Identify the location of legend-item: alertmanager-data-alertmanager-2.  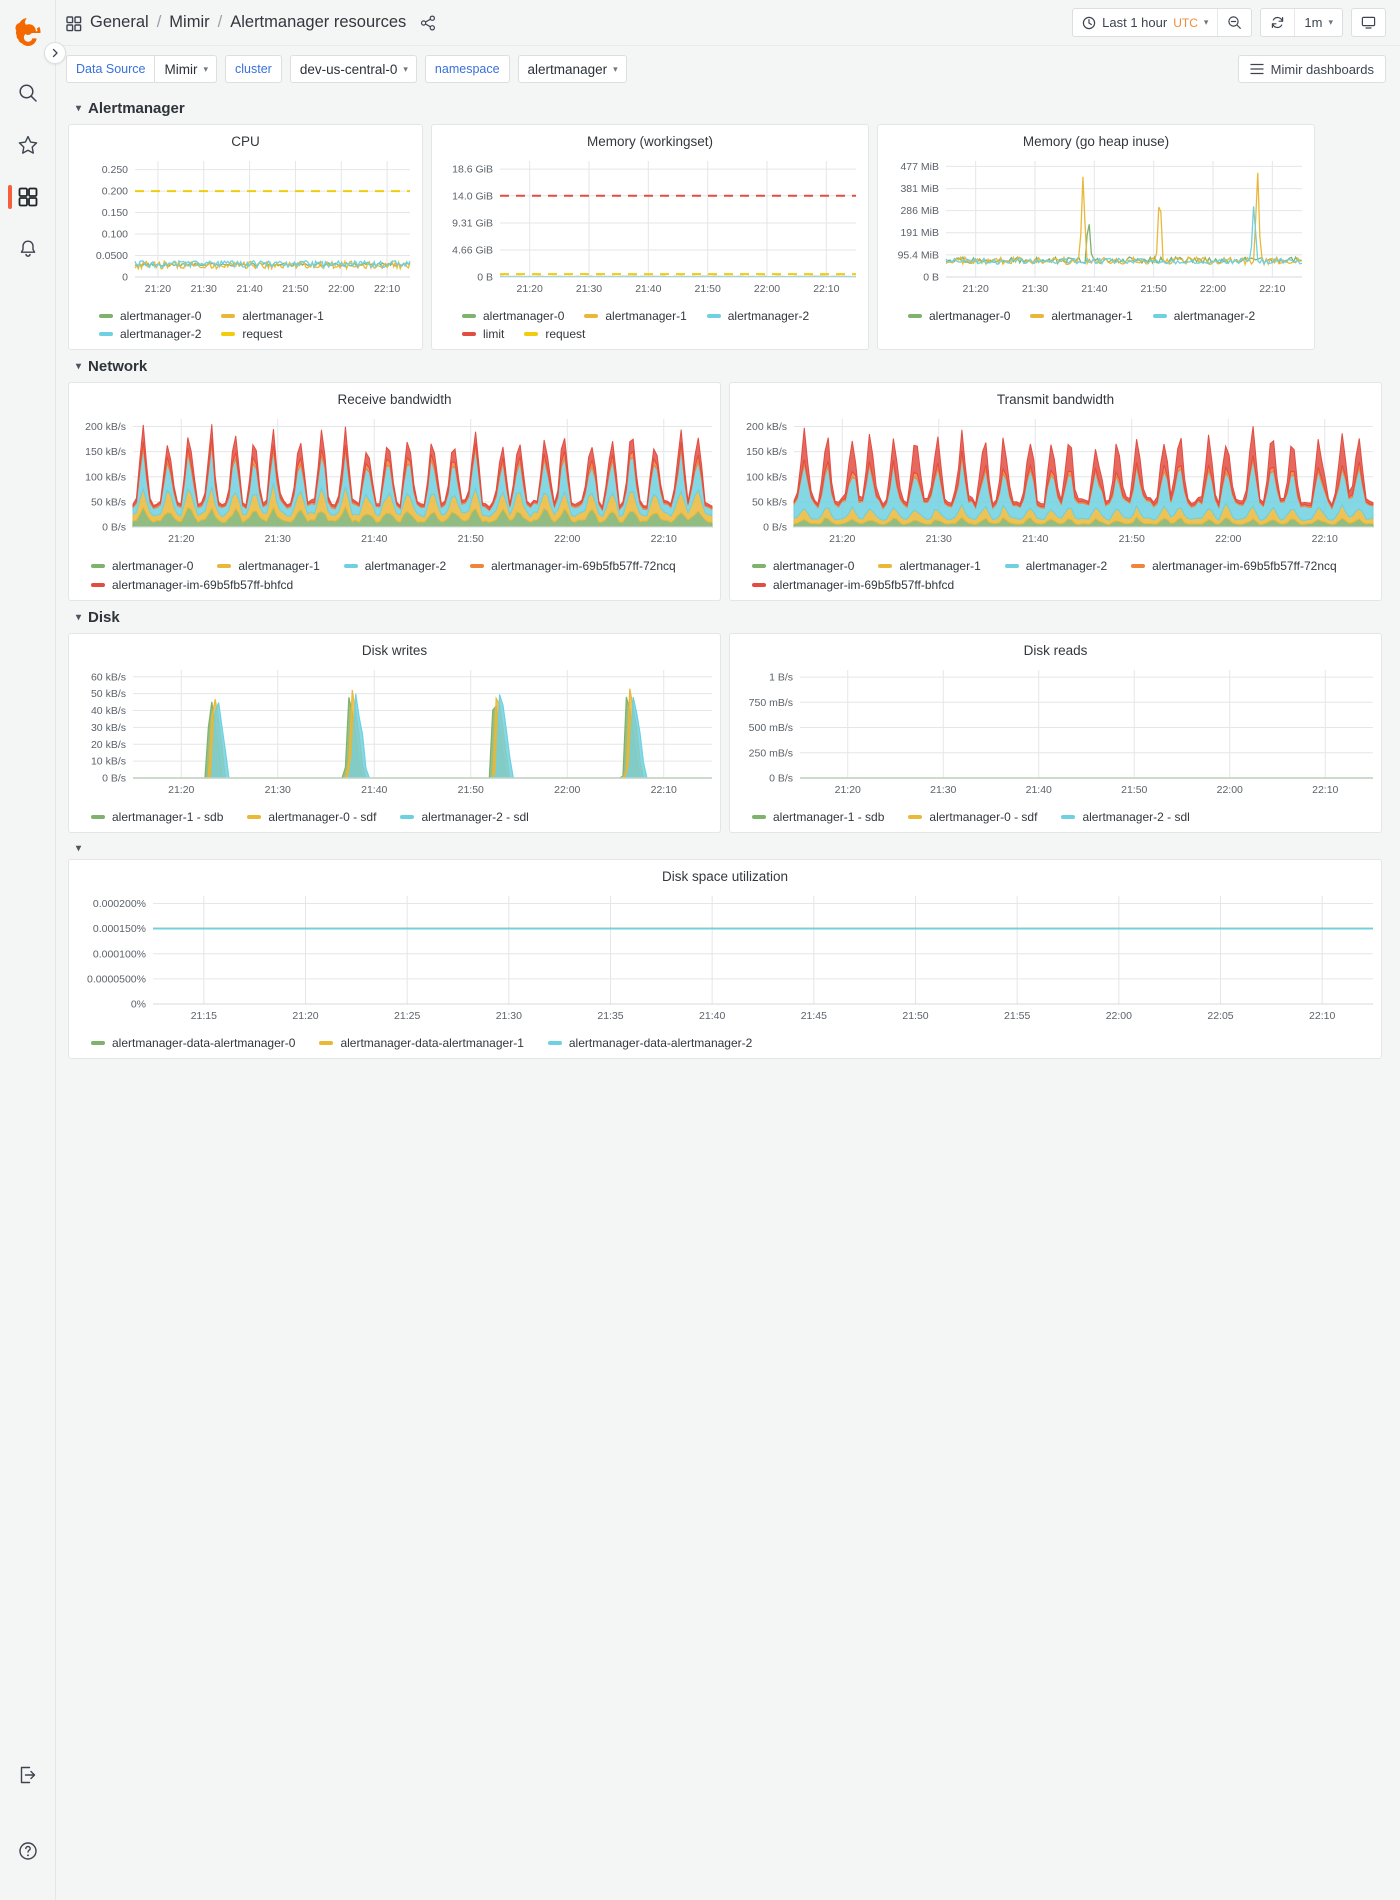
(649, 1043).